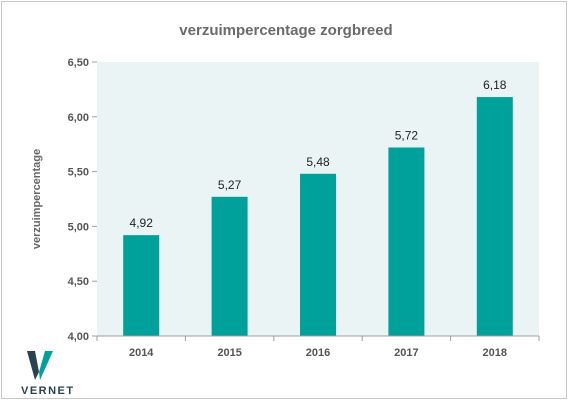  Describe the element at coordinates (82, 200) in the screenshot. I see `y-axis-ticks: 4,00 4,50 5,00 5,50 6,00 6,50` at that location.